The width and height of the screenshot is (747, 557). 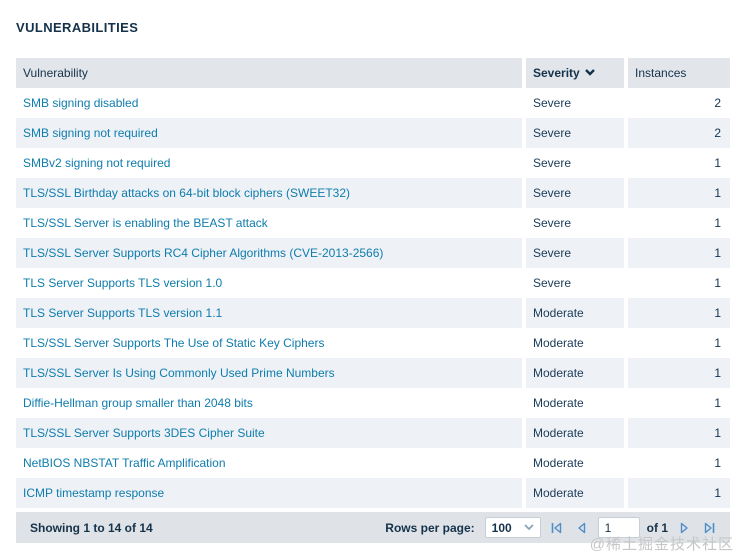 I want to click on table-row: SMB signing disabled Severe 2, so click(x=373, y=103).